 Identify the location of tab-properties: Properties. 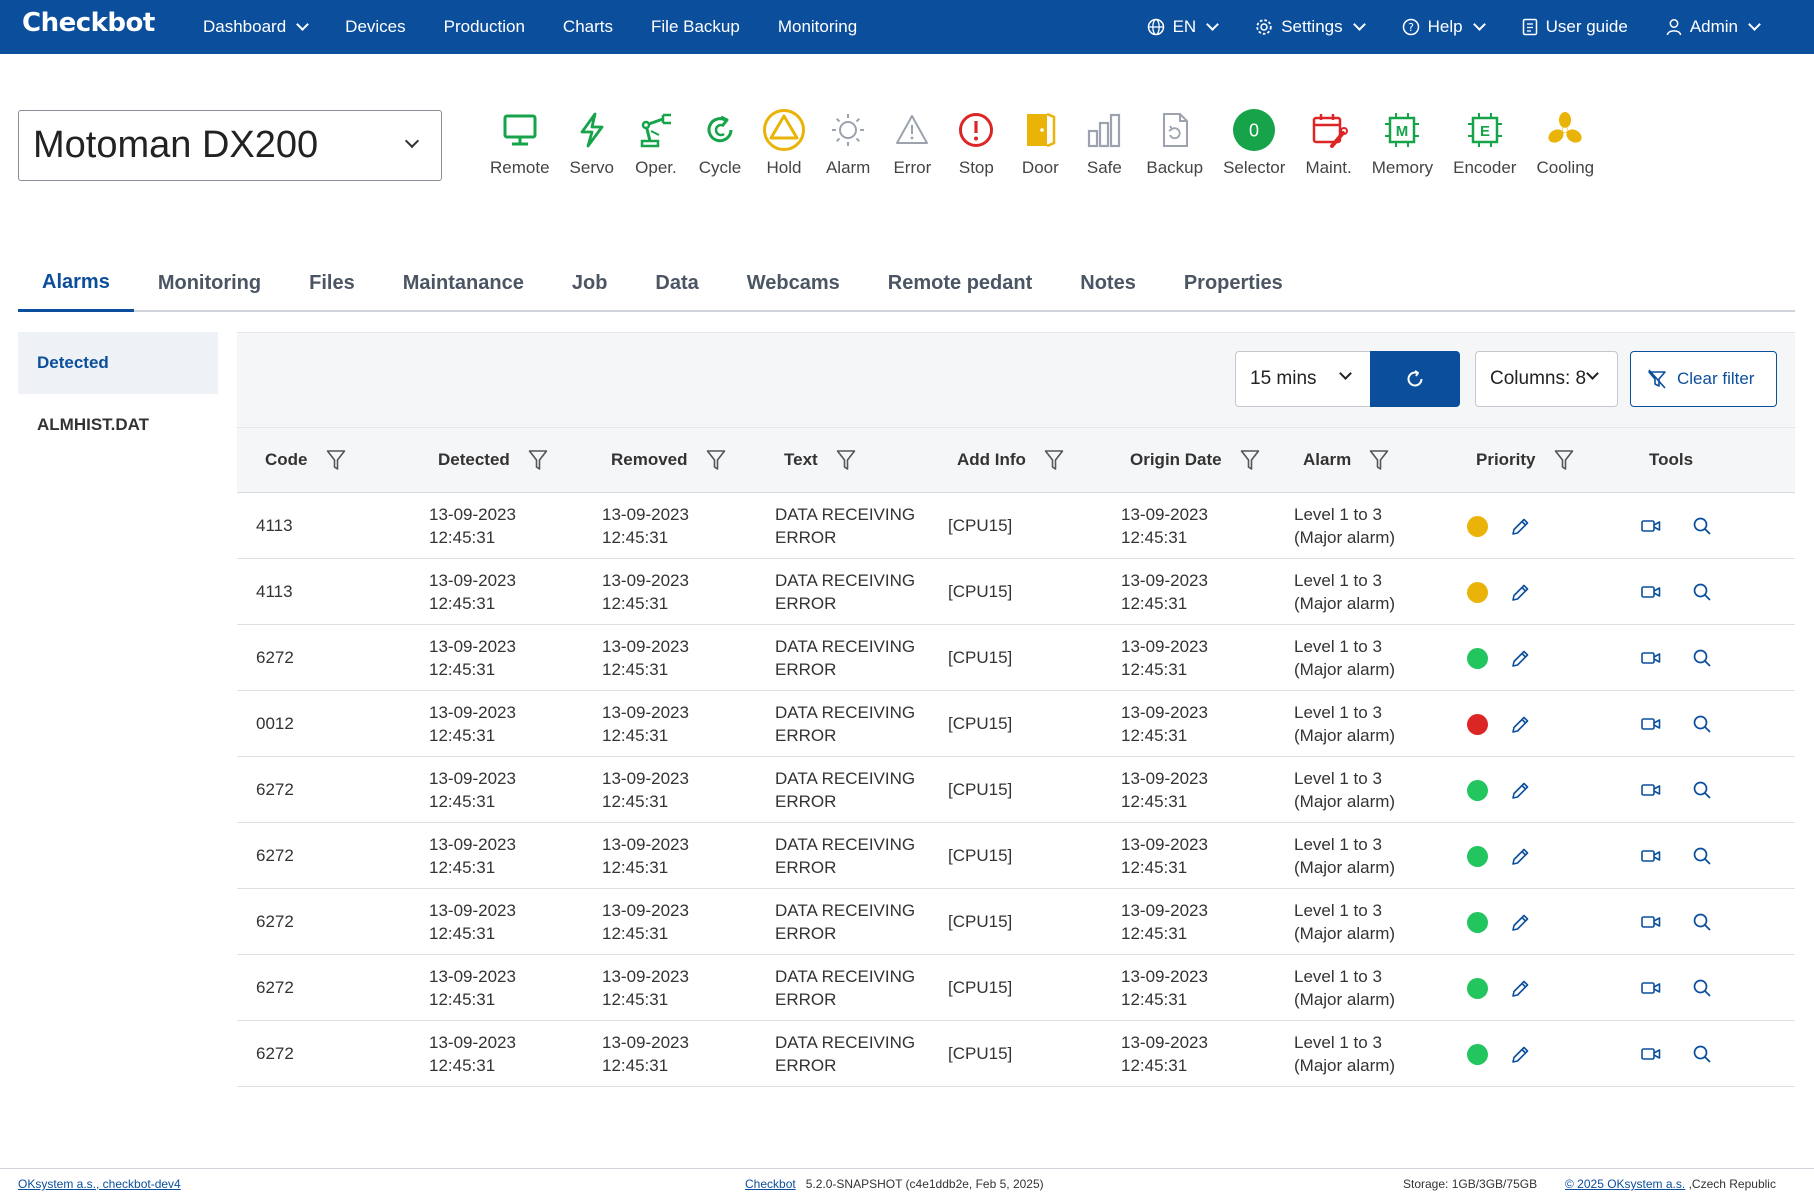
(1233, 283).